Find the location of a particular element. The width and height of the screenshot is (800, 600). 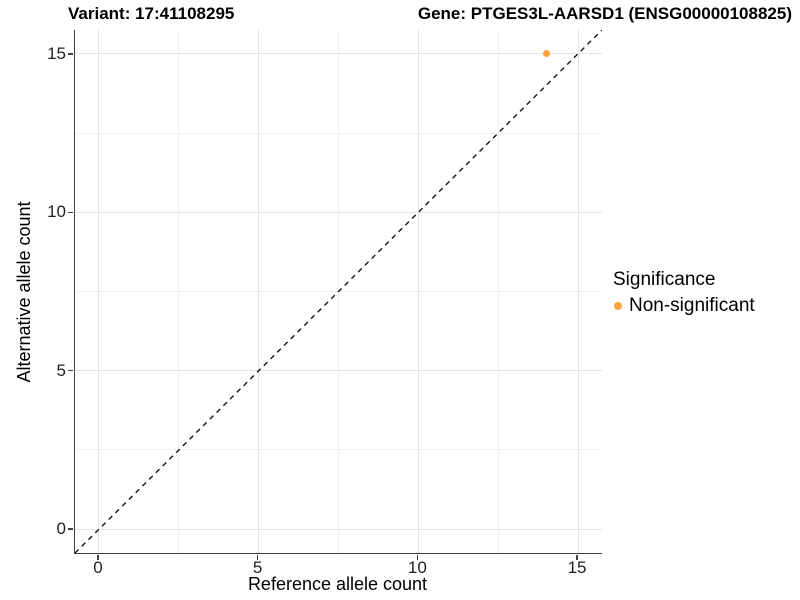

plot-title-gene: Gene: PTGES3L-AARSD1 (ENSG00000108825) is located at coordinates (604, 13).